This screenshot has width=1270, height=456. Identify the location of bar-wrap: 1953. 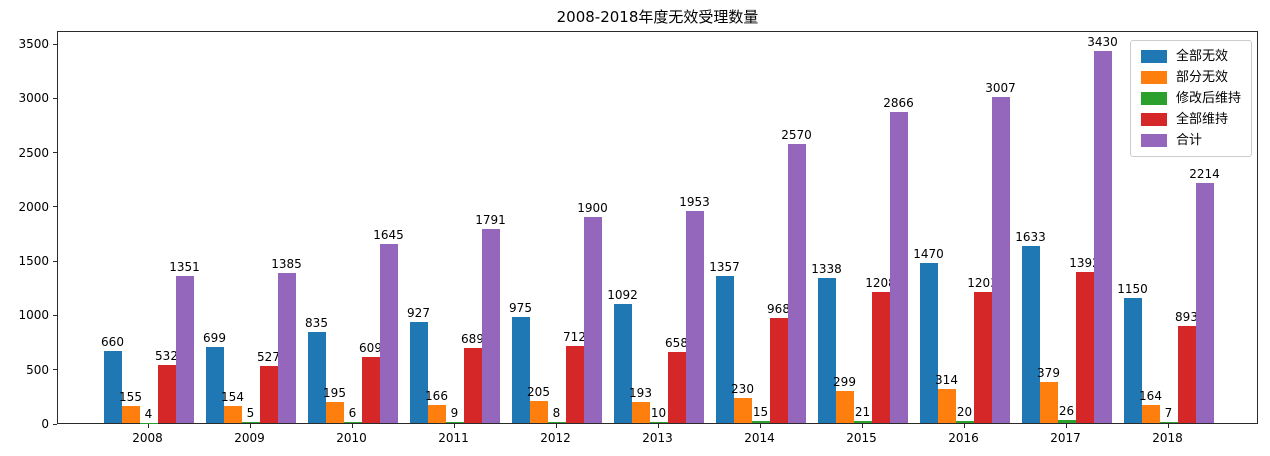
(694, 227).